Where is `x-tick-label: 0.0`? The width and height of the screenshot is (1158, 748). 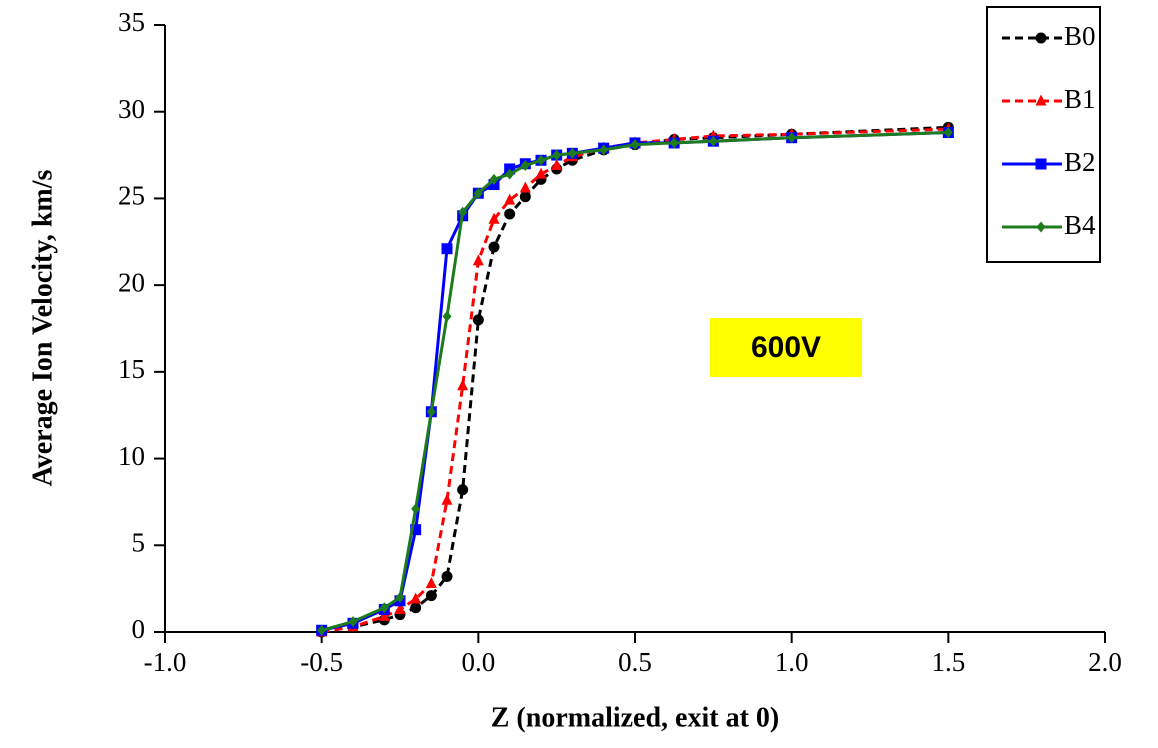
x-tick-label: 0.0 is located at coordinates (478, 662).